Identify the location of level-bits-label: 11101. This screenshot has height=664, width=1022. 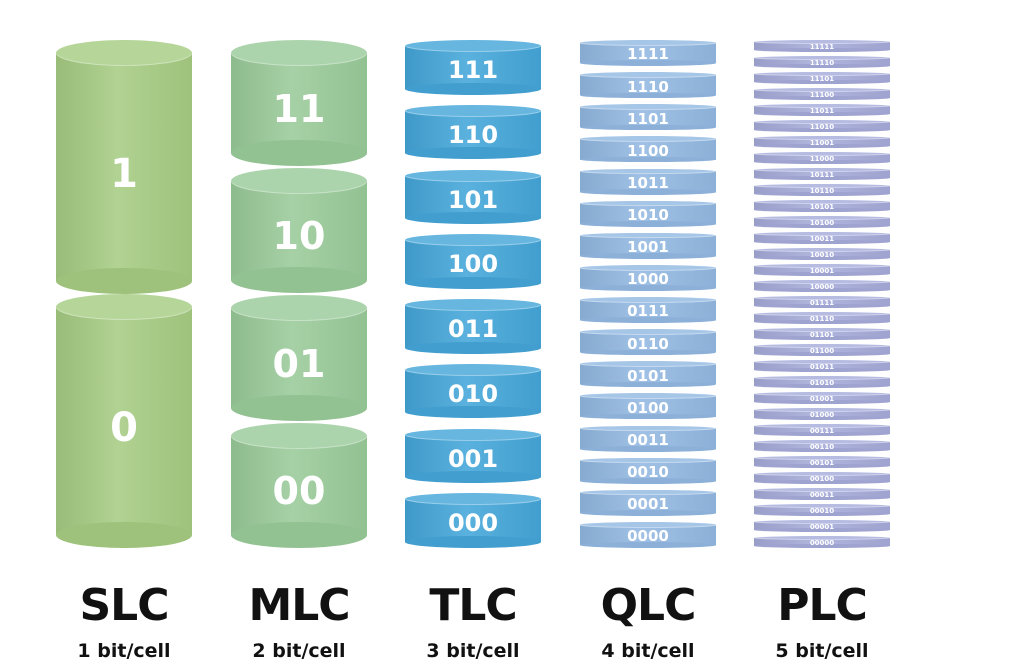
(822, 79).